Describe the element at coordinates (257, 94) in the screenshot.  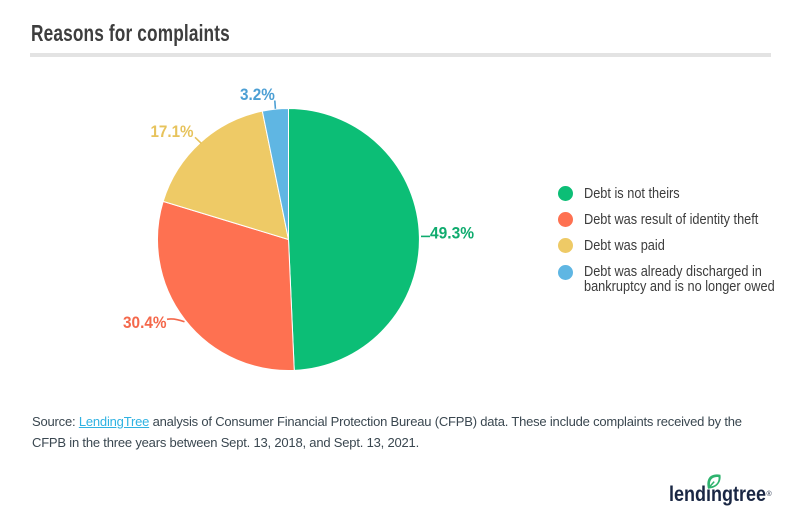
I see `svg-text: 3.2%` at that location.